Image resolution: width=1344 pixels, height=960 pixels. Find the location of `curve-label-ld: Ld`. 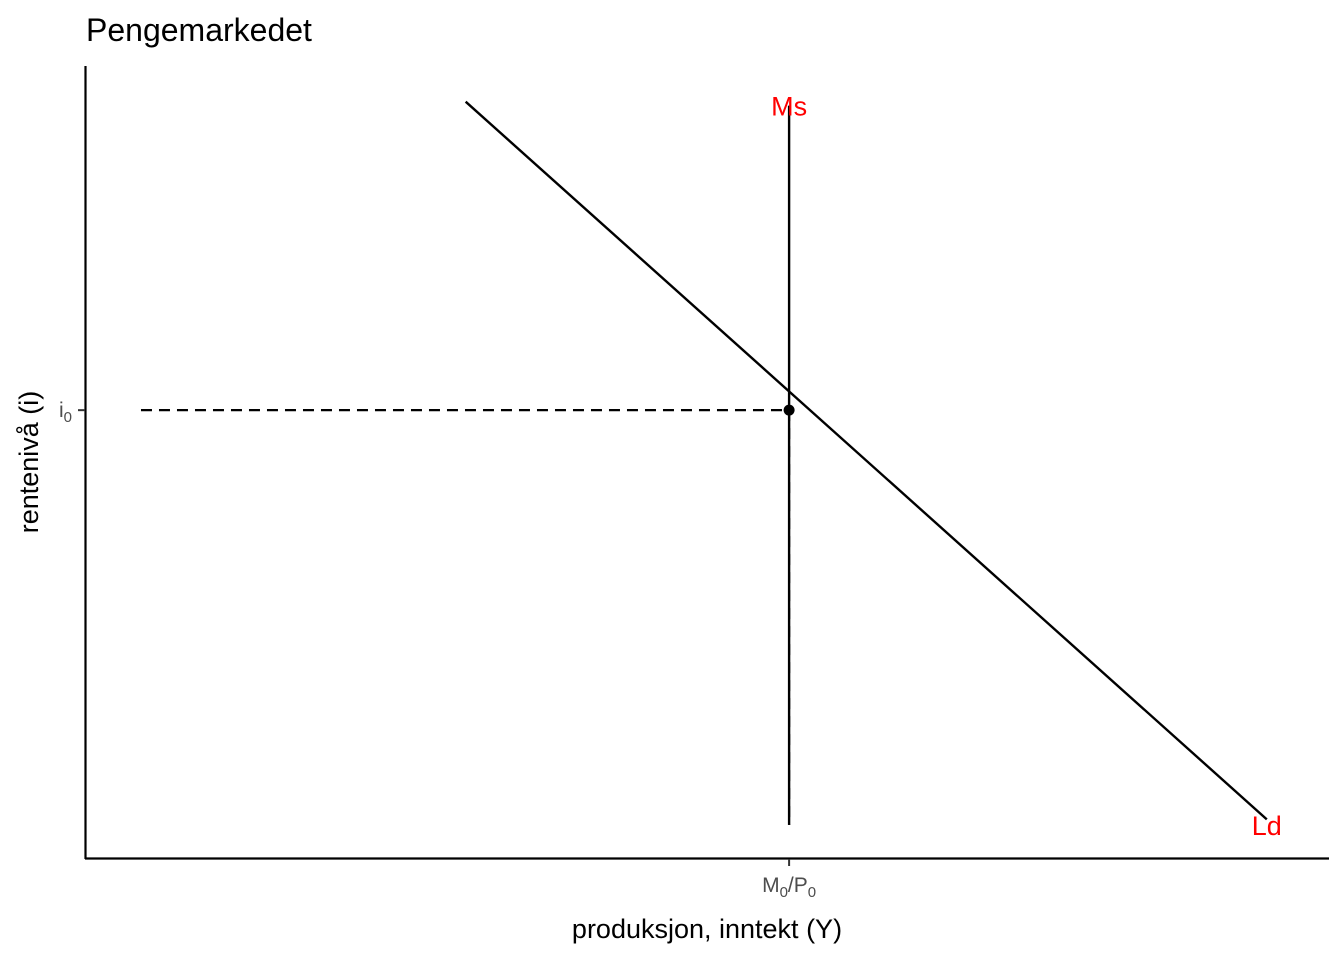

curve-label-ld: Ld is located at coordinates (1267, 826).